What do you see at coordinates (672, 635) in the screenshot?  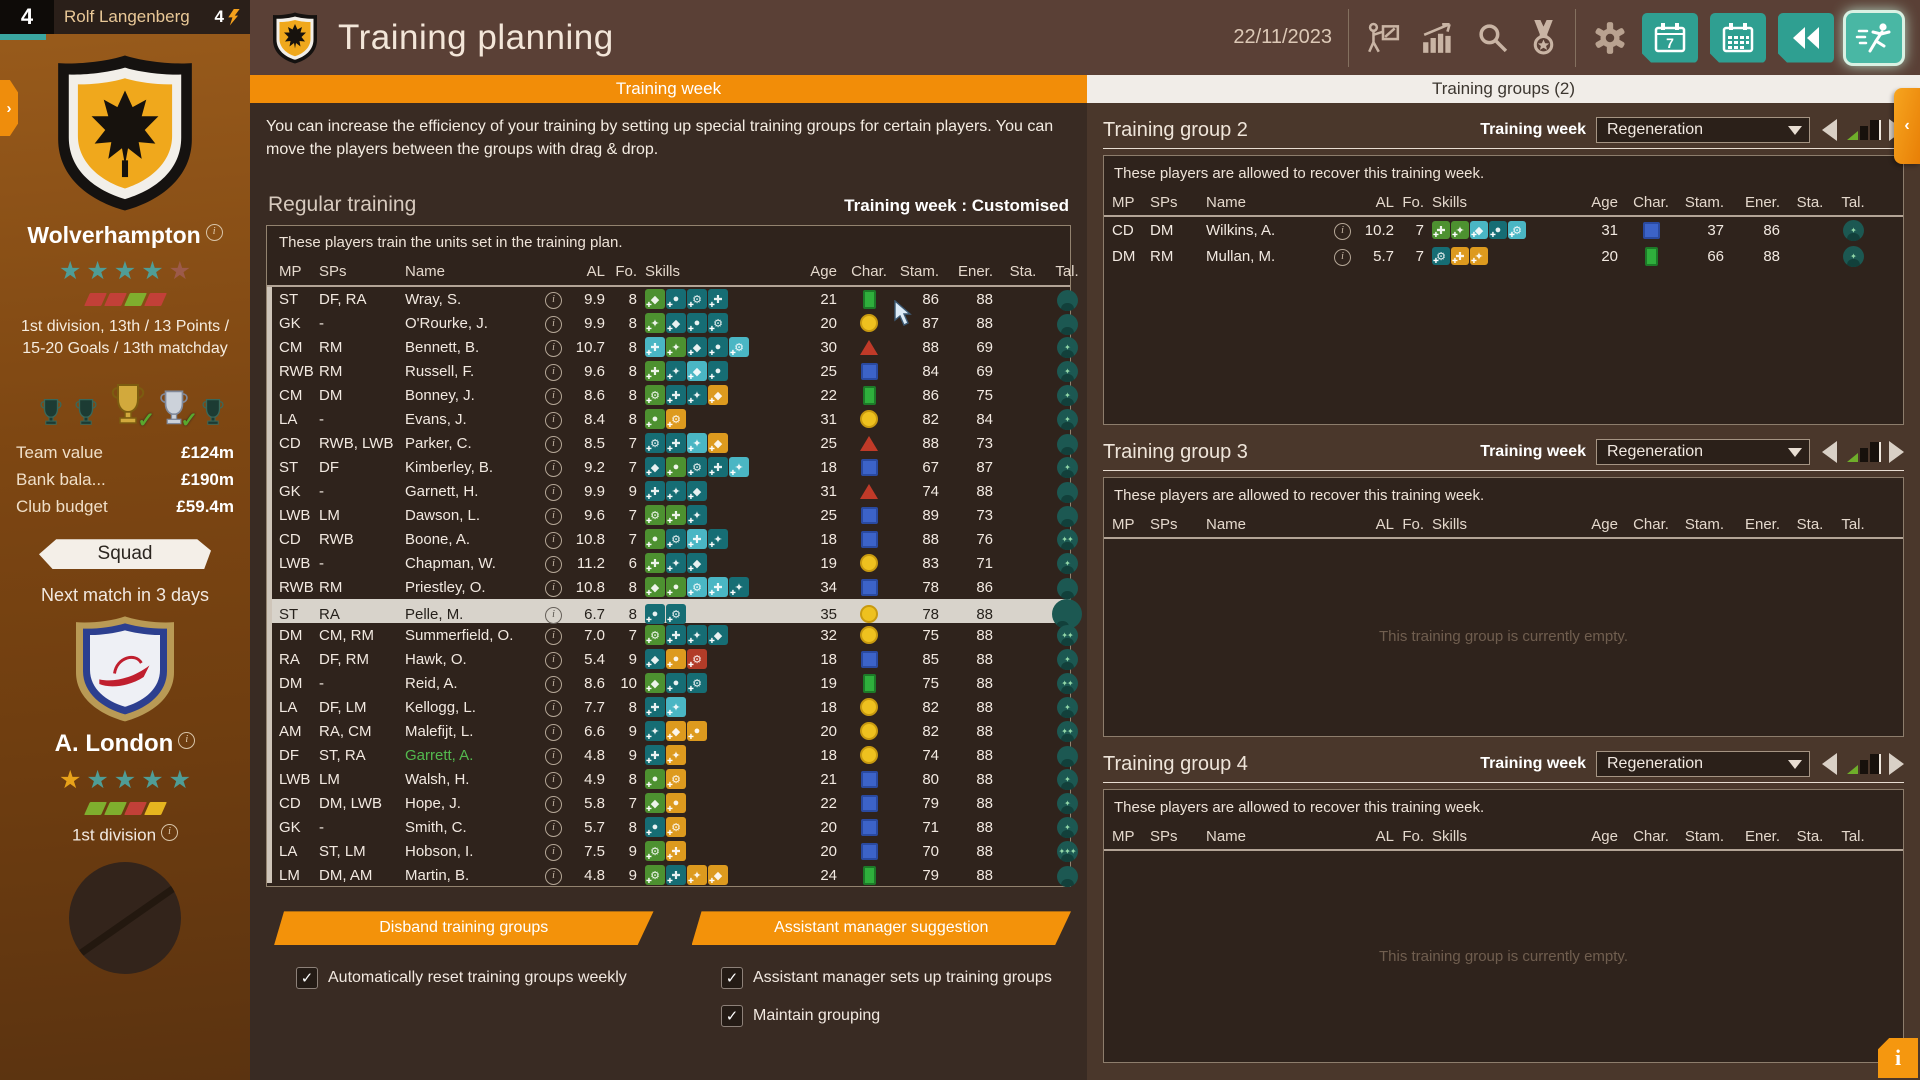 I see `player-row: DM CM, RM Summerfield, O. i 7.0 7 ⚙✚✦◆ 32 75 88 ✦✦` at bounding box center [672, 635].